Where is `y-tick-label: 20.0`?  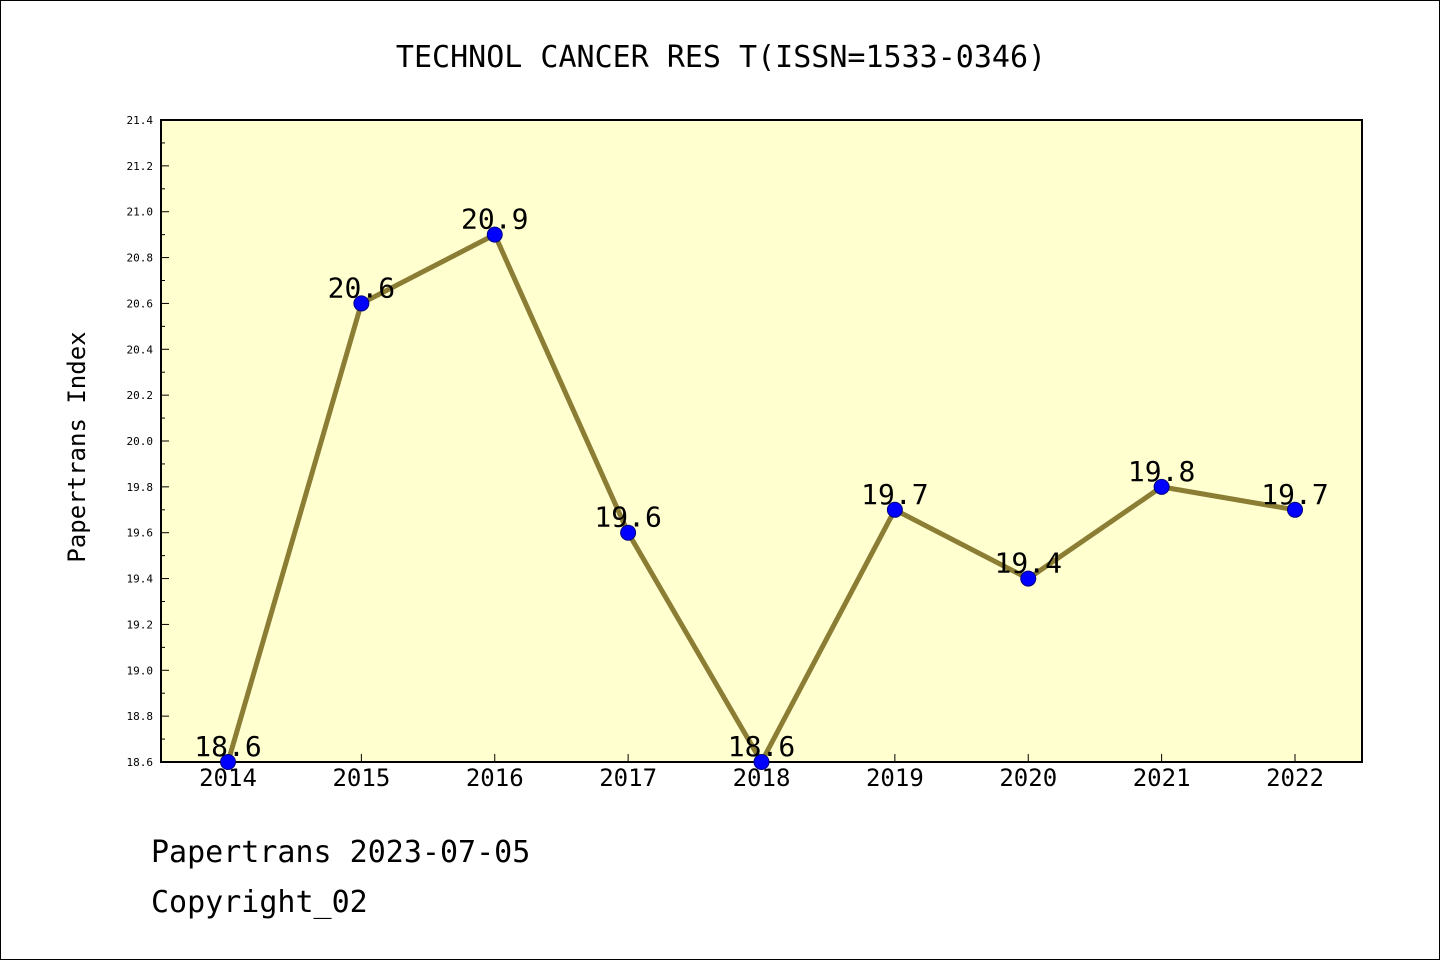
y-tick-label: 20.0 is located at coordinates (140, 441).